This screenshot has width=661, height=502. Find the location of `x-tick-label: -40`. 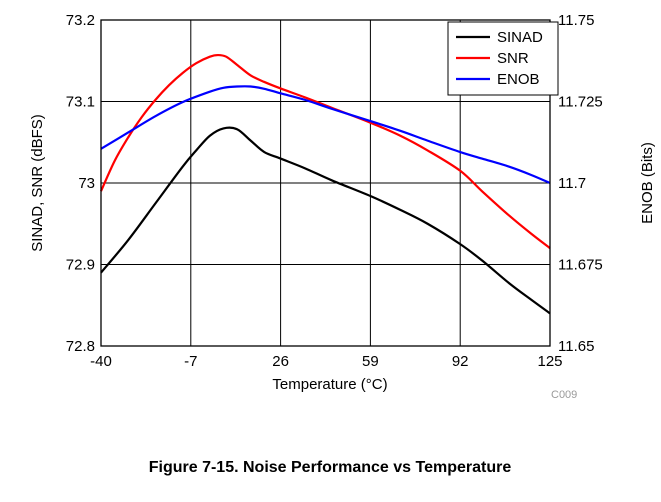

x-tick-label: -40 is located at coordinates (101, 361).